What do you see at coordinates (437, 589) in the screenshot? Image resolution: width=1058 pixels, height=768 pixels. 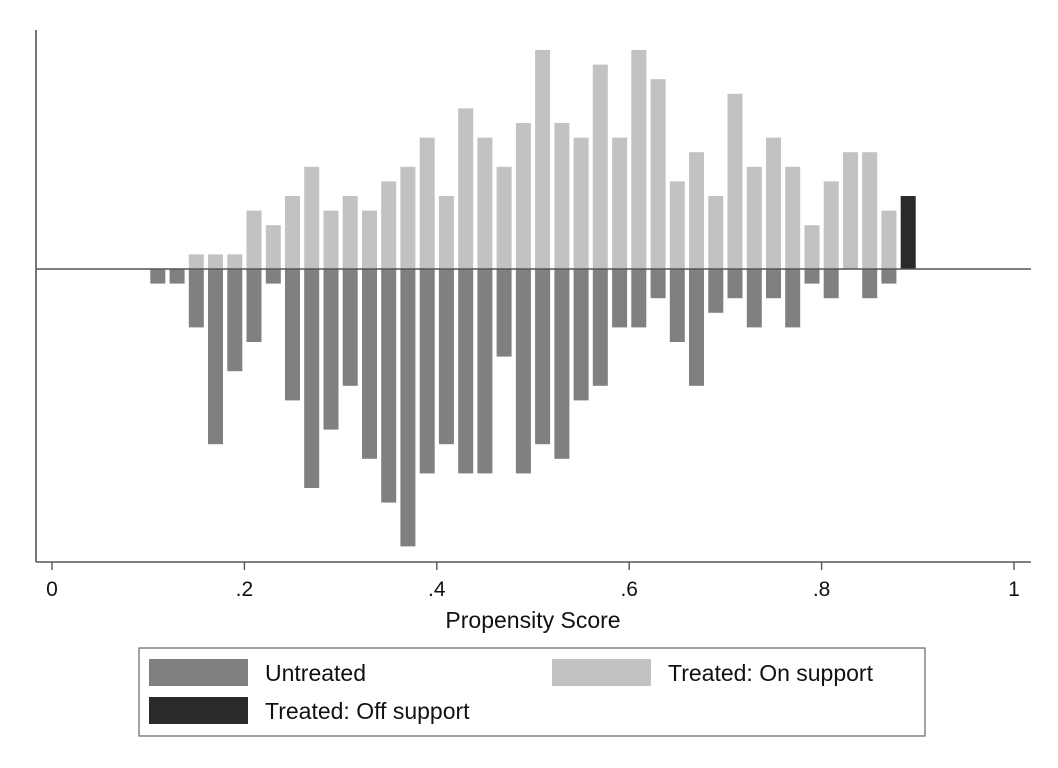 I see `x-tick-label-2: .4` at bounding box center [437, 589].